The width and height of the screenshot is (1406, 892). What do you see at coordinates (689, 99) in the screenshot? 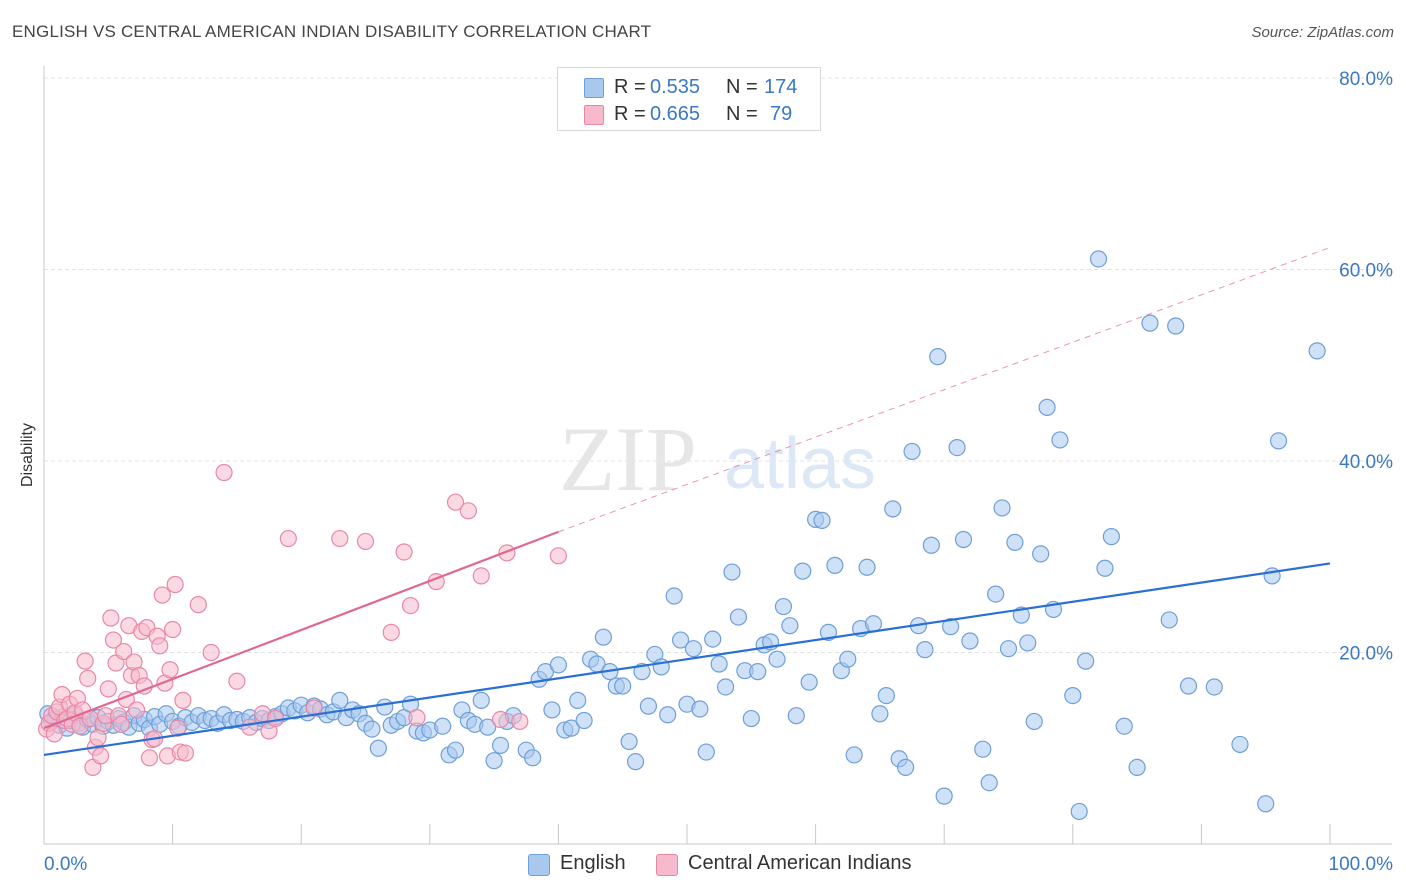
I see `stats-box: R = 0.535 N = 174 R = 0.665 N = 79` at bounding box center [689, 99].